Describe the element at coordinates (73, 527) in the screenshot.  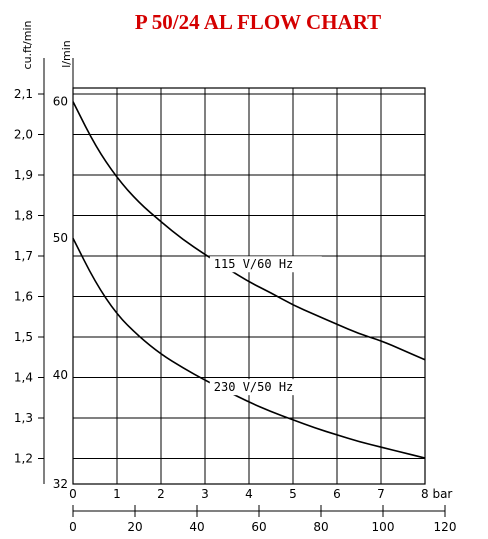
I see `x2-tick-label: 0` at that location.